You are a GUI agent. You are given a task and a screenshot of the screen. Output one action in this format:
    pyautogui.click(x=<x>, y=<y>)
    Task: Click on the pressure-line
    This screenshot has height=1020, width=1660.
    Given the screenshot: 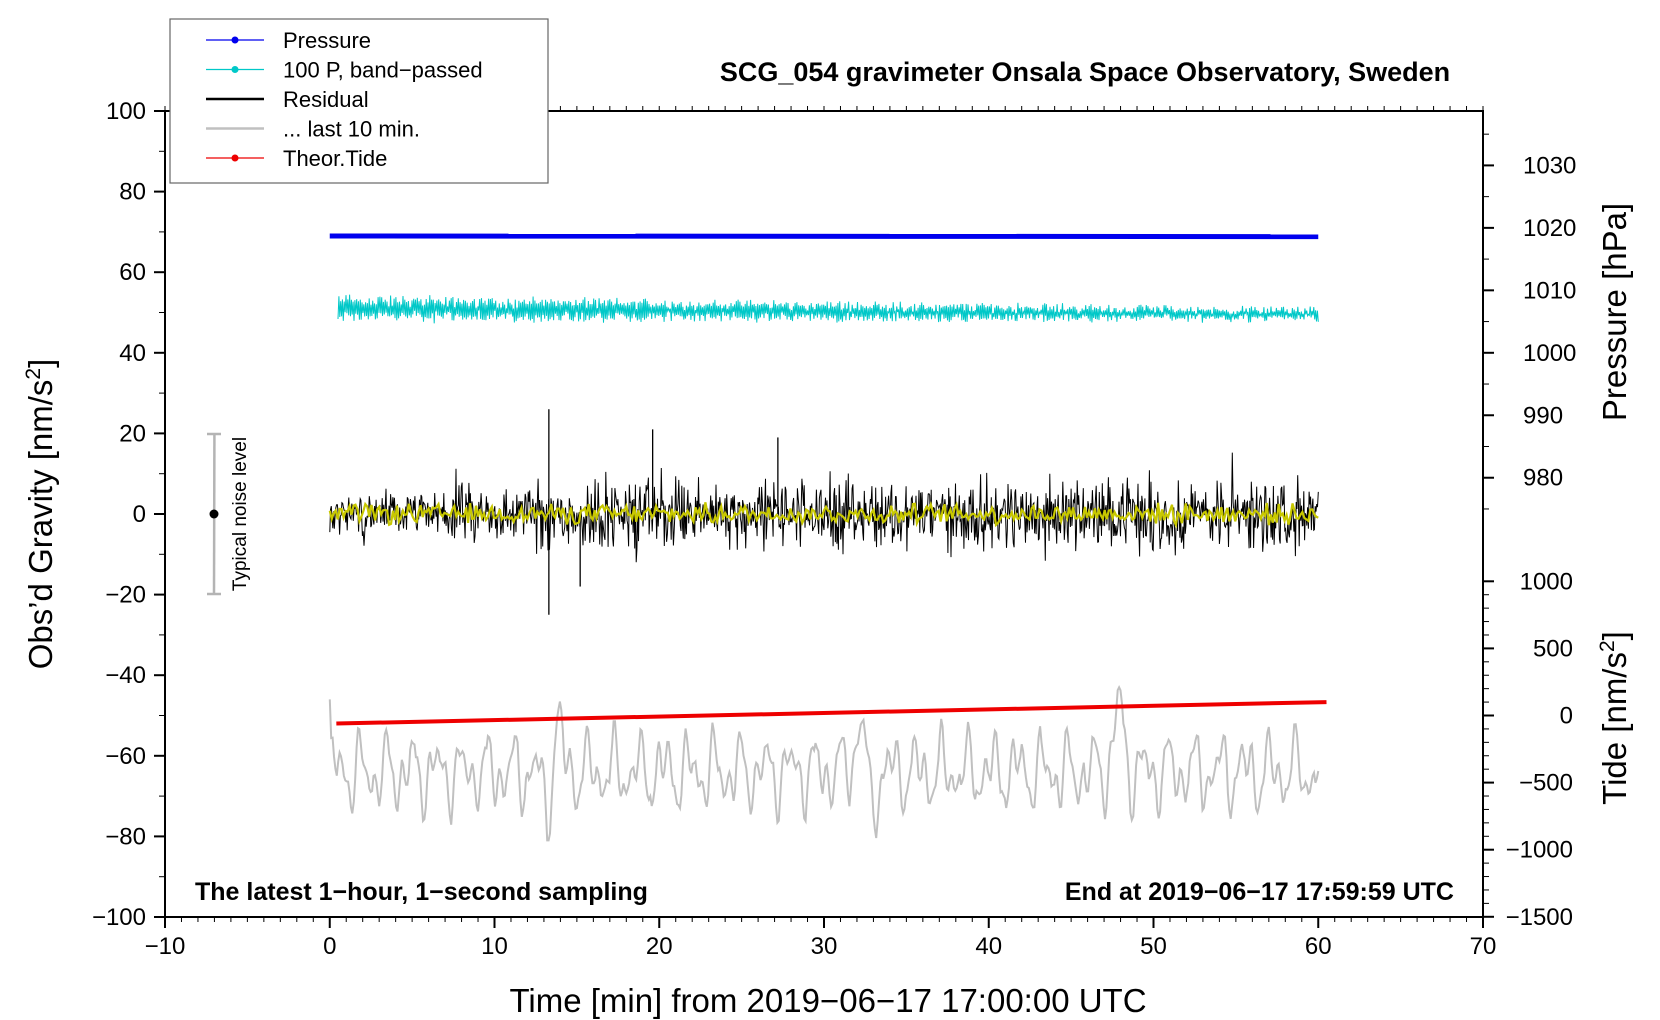 What is the action you would take?
    pyautogui.click(x=824, y=236)
    